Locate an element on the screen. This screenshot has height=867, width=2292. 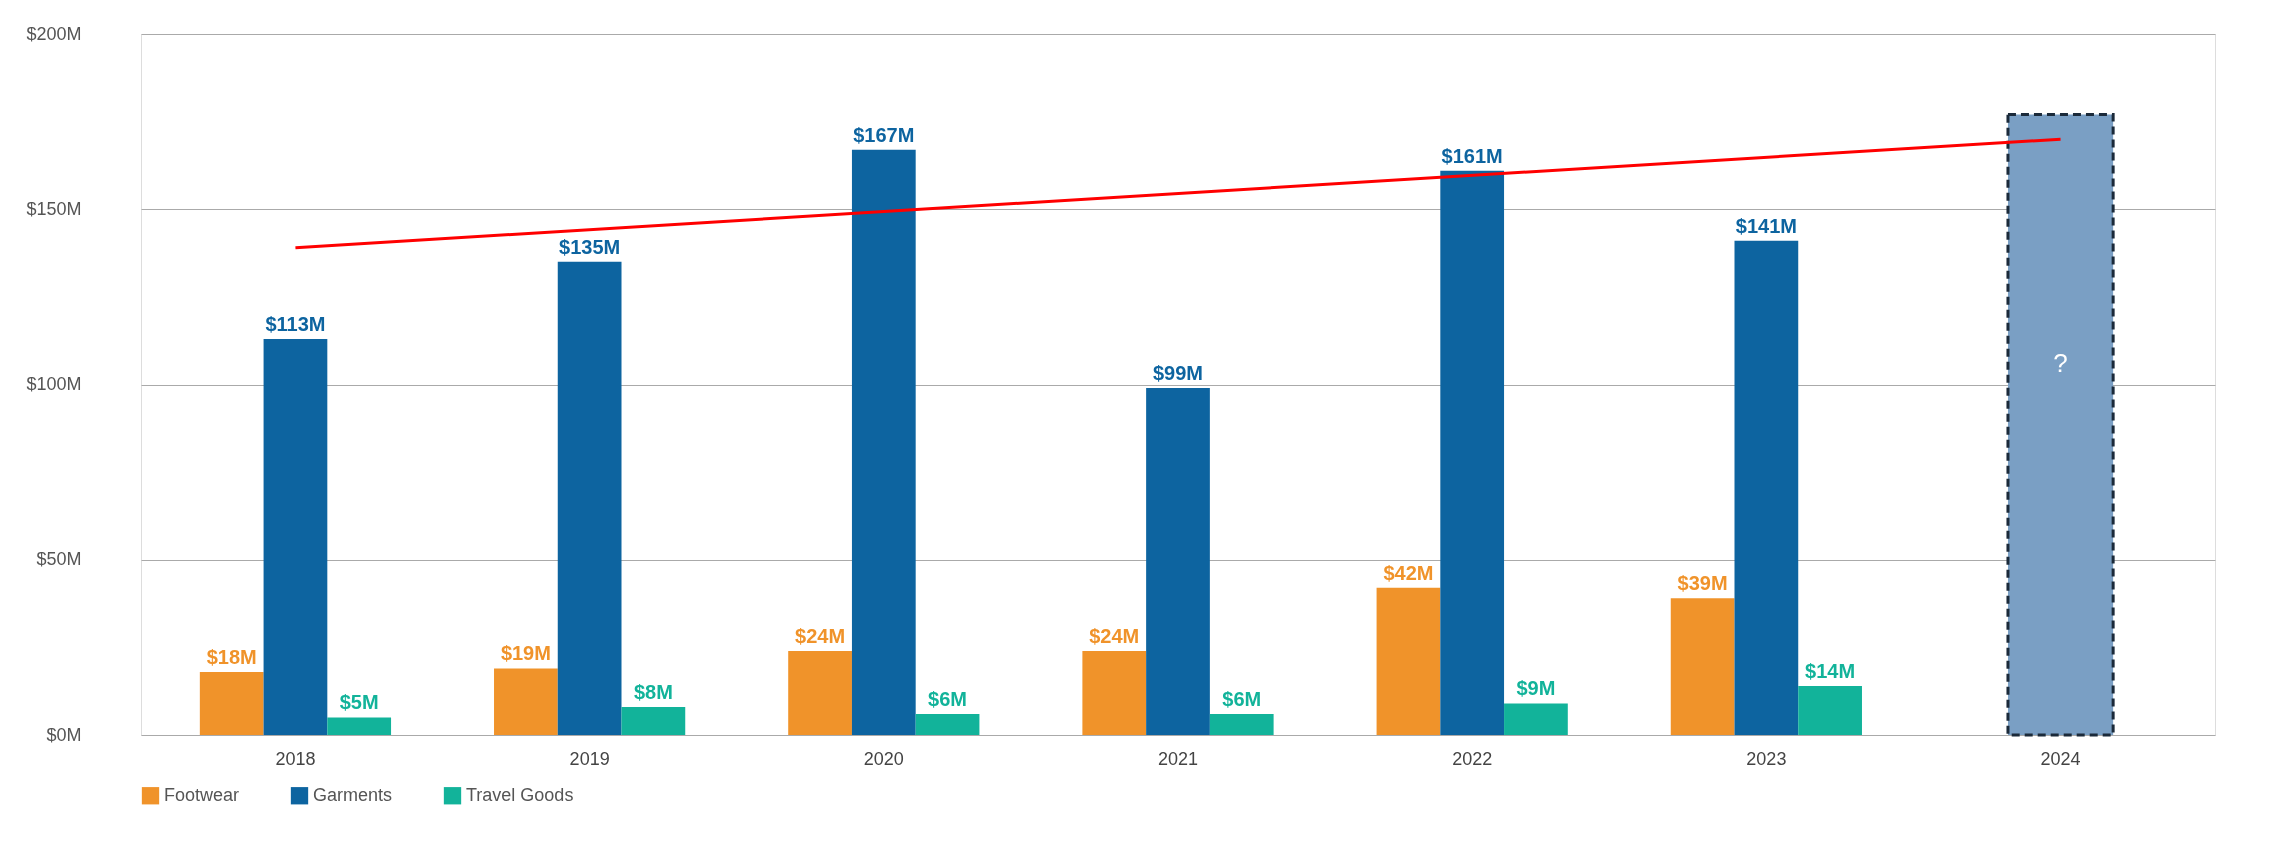
x-tick-label: 2024 is located at coordinates (2060, 758).